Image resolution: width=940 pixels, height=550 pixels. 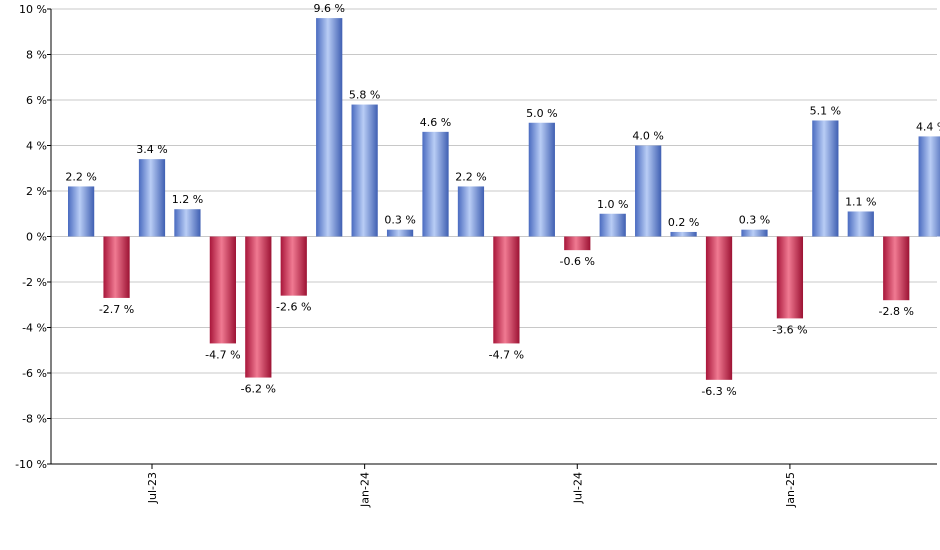 What do you see at coordinates (577, 261) in the screenshot?
I see `data-label-2024-07: -0.6 %` at bounding box center [577, 261].